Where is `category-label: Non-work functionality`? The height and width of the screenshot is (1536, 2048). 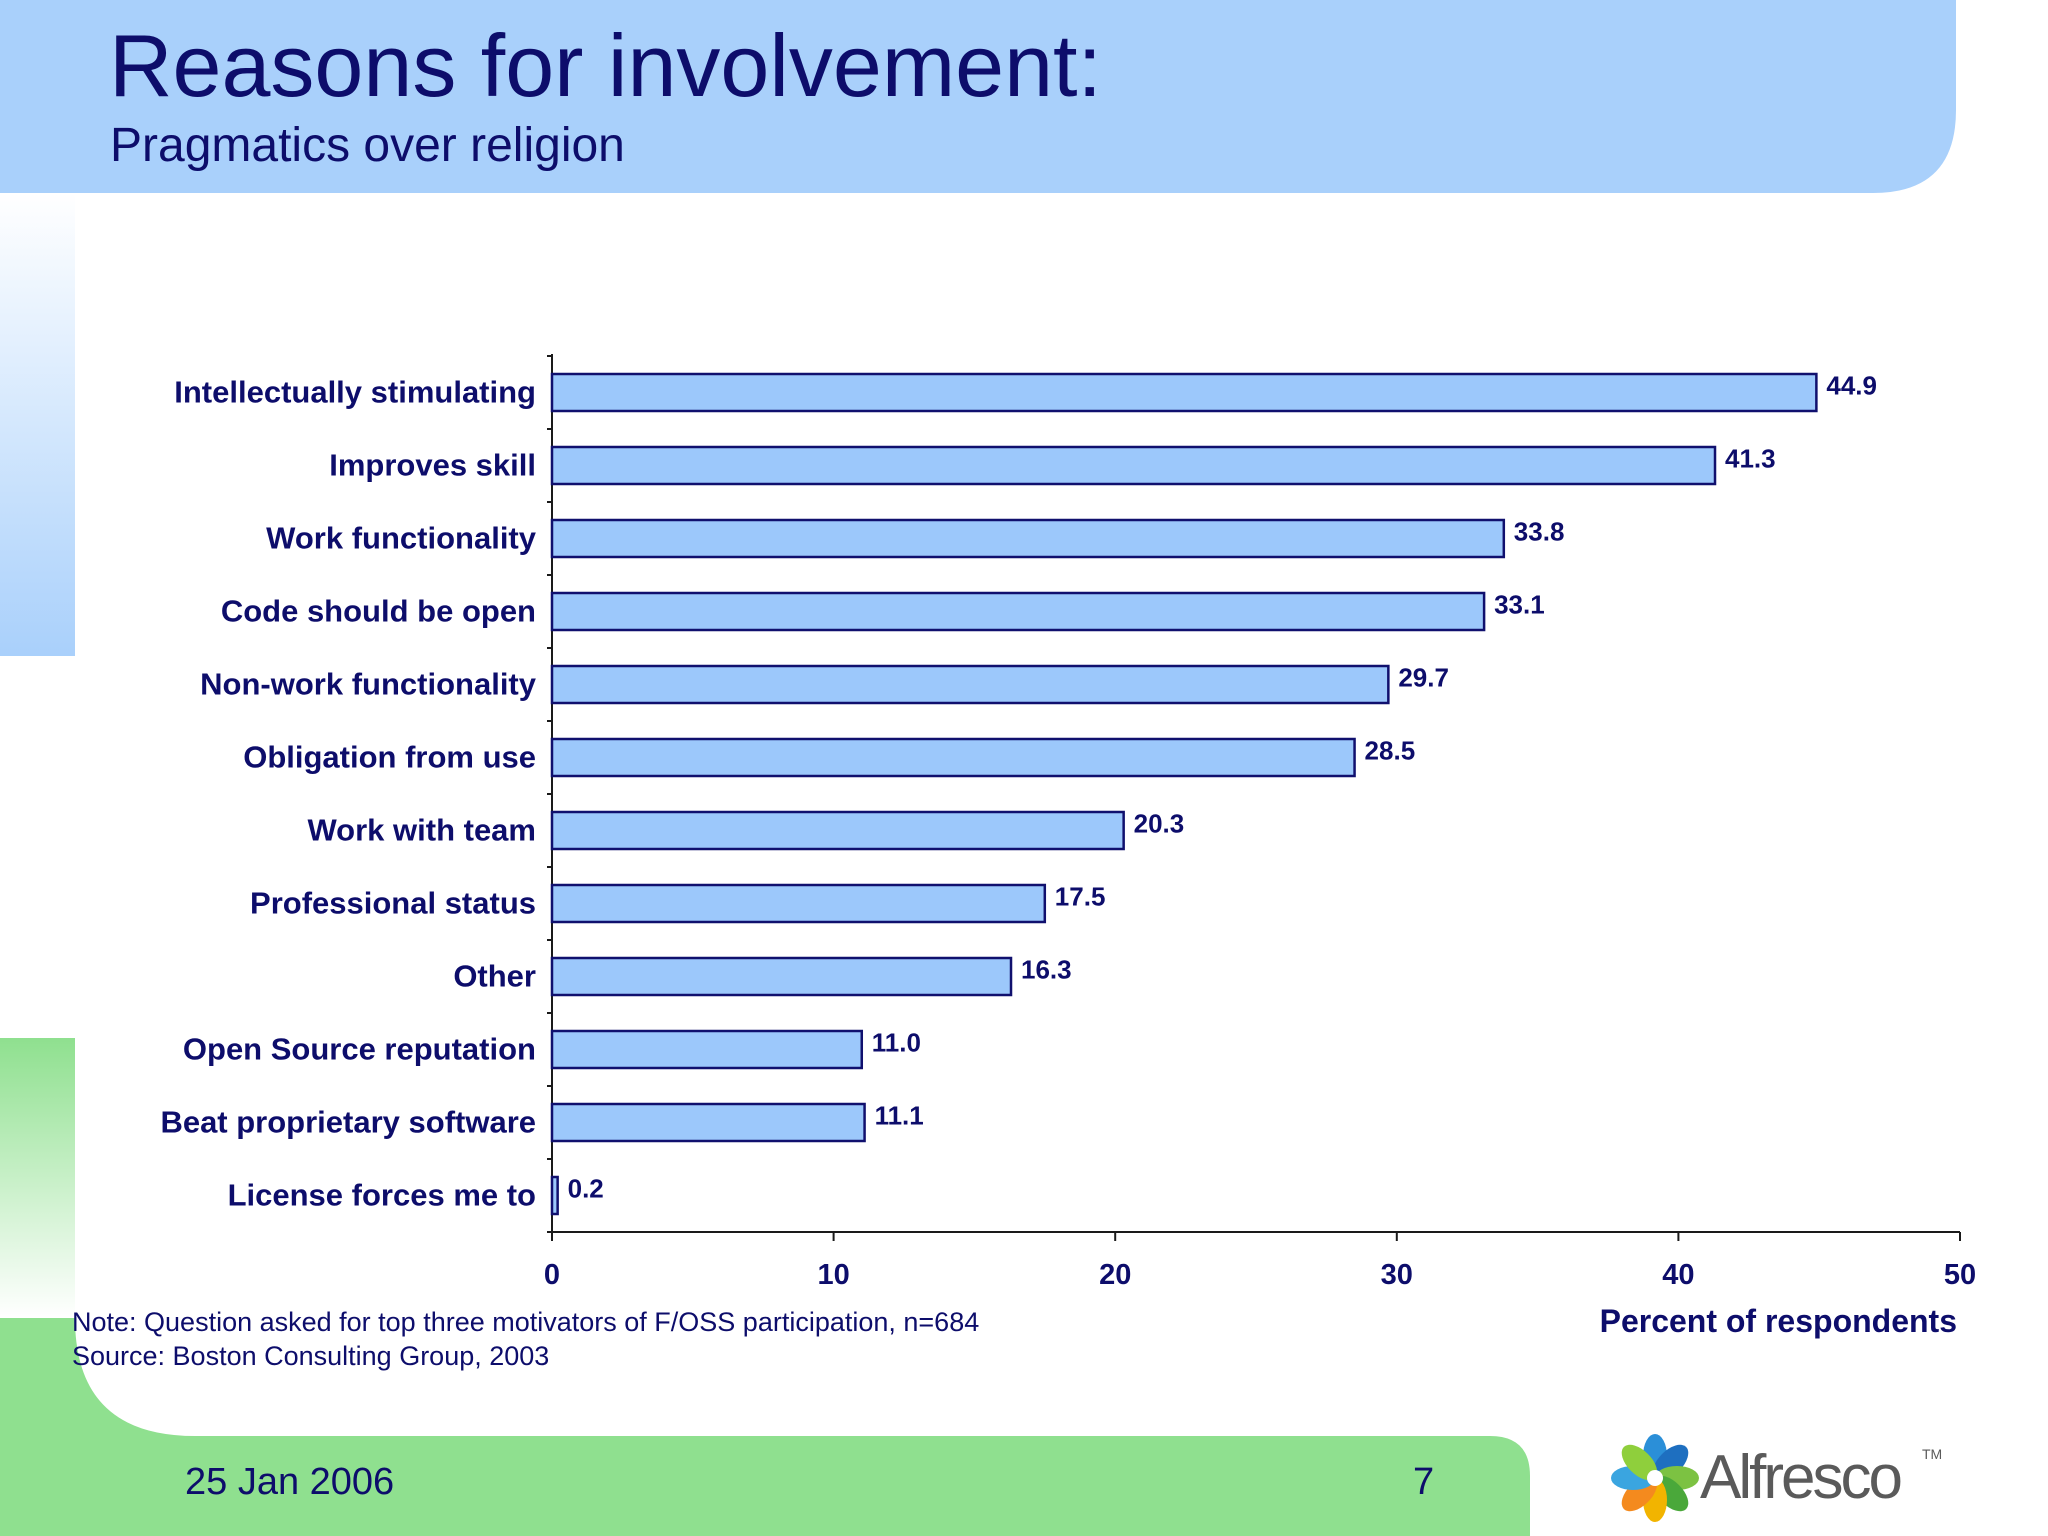 category-label: Non-work functionality is located at coordinates (368, 684).